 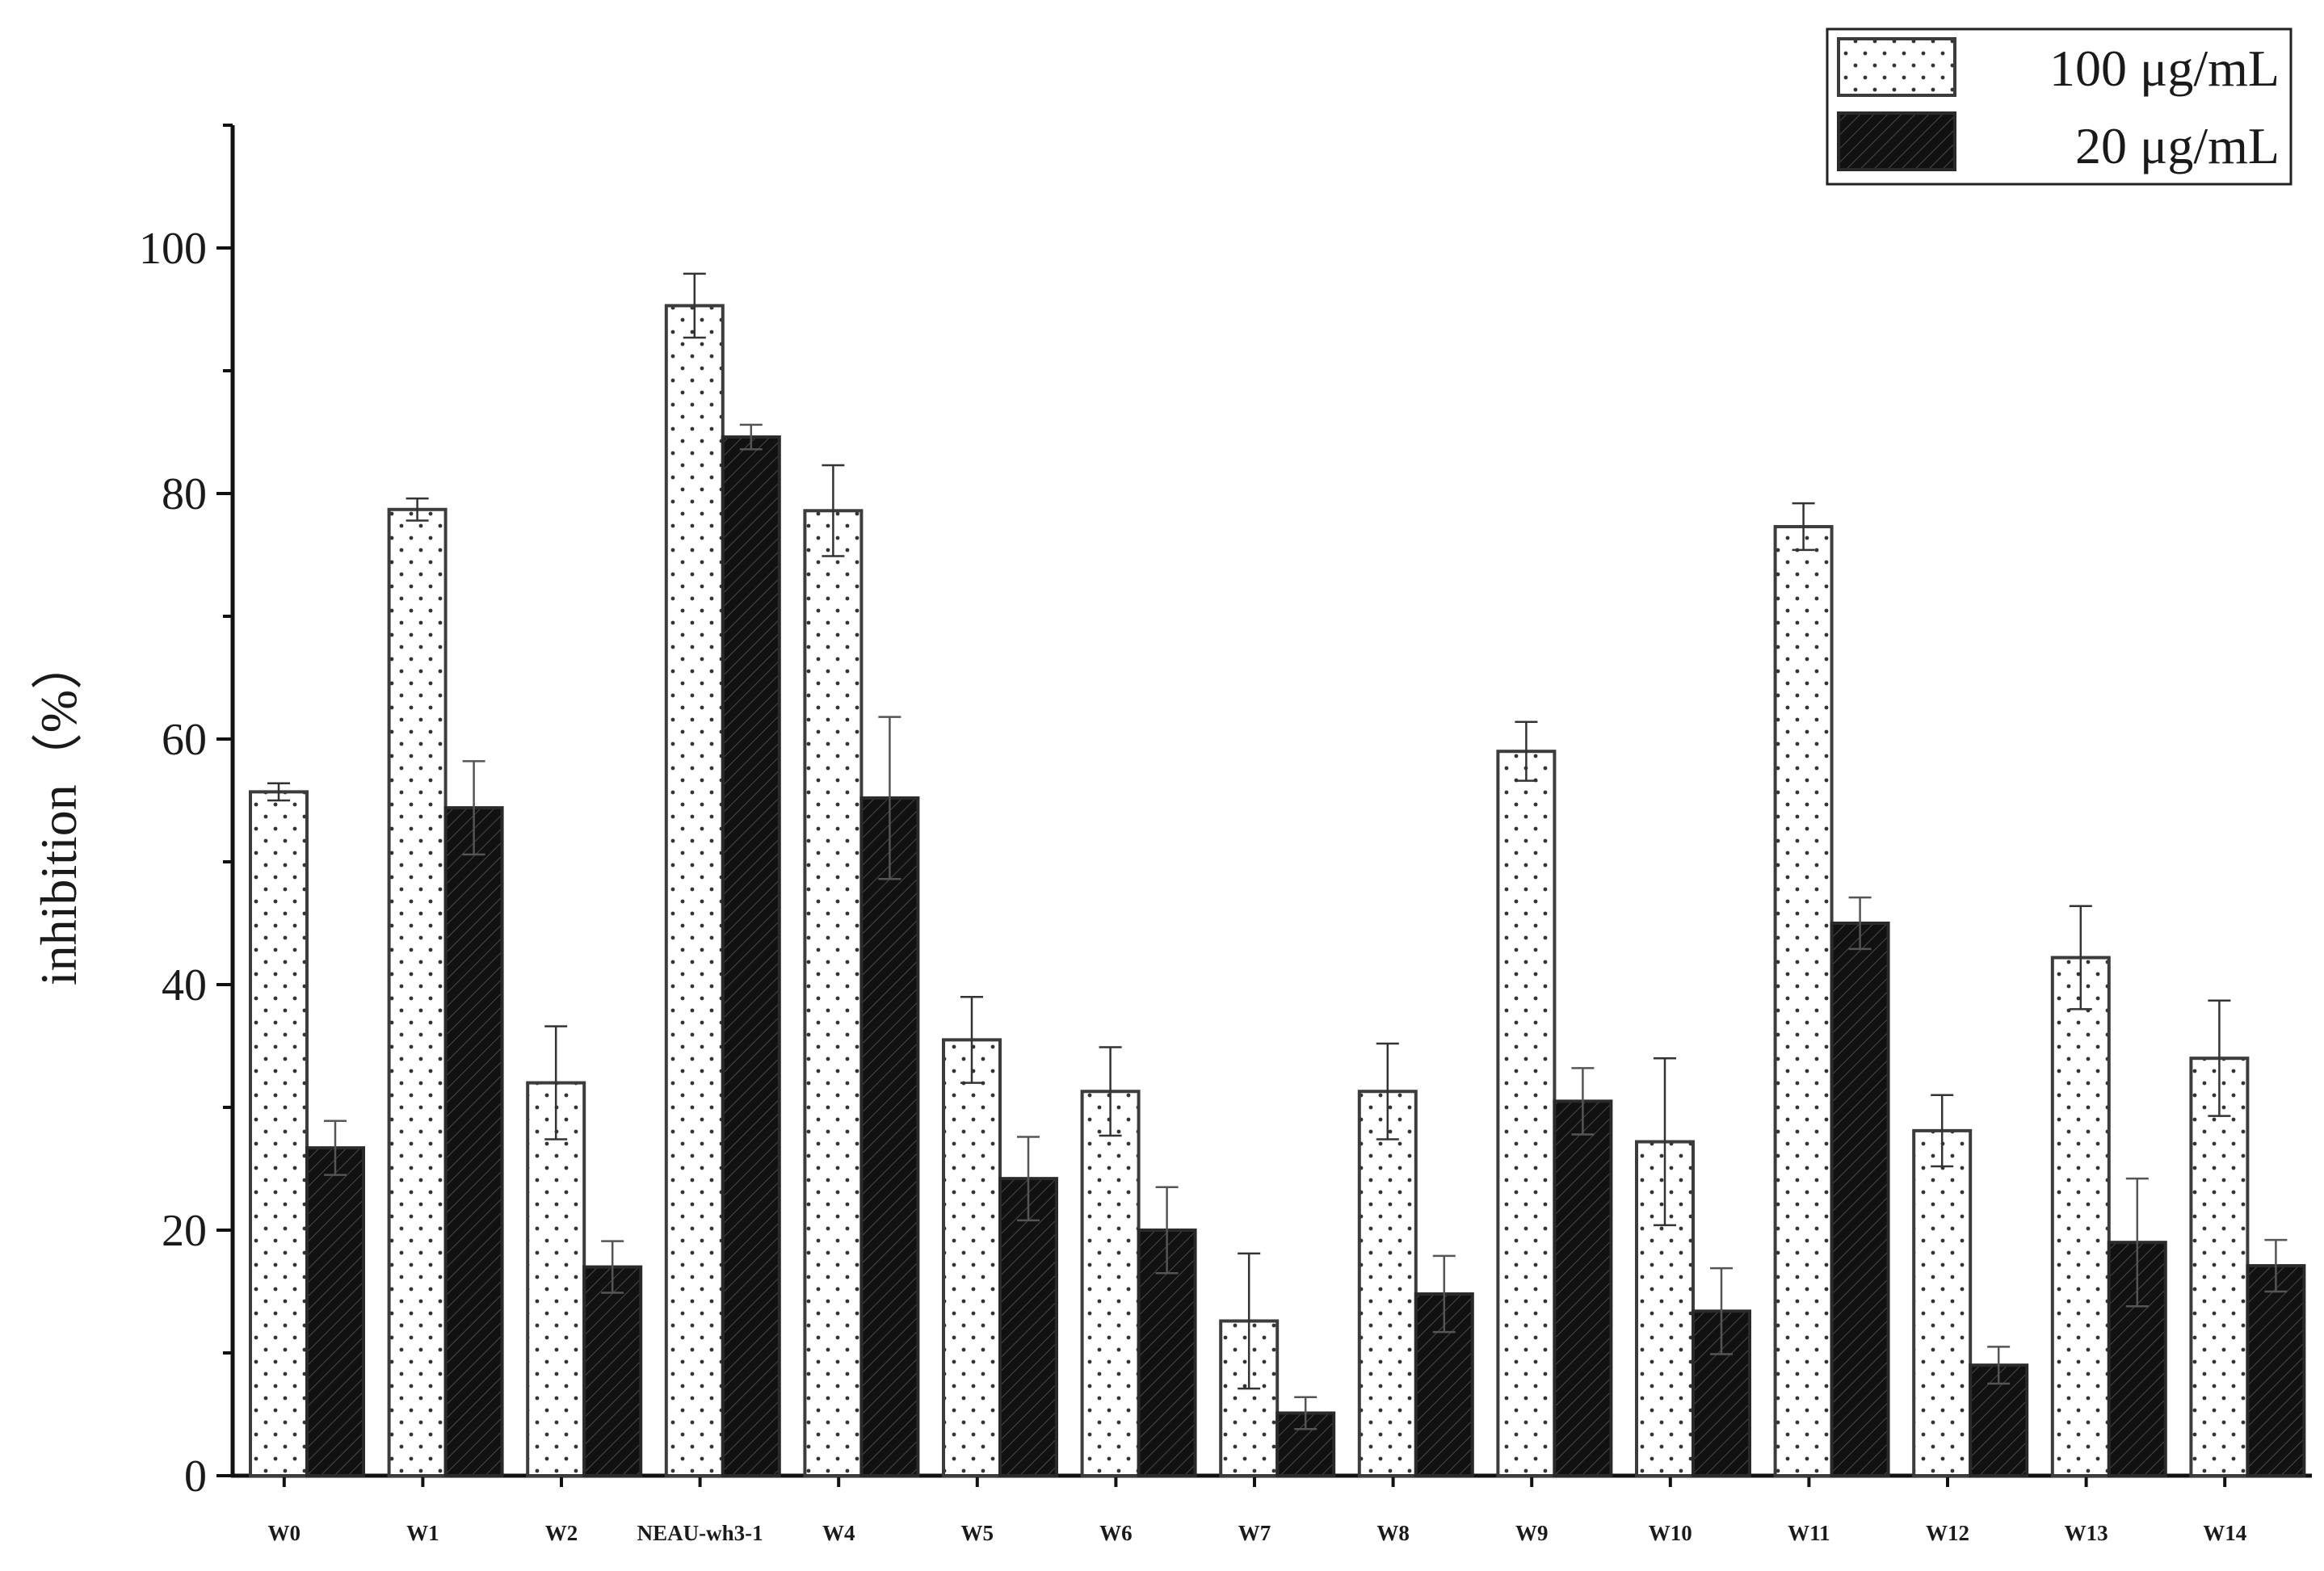 What do you see at coordinates (1028, 1327) in the screenshot?
I see `bar-20-W5` at bounding box center [1028, 1327].